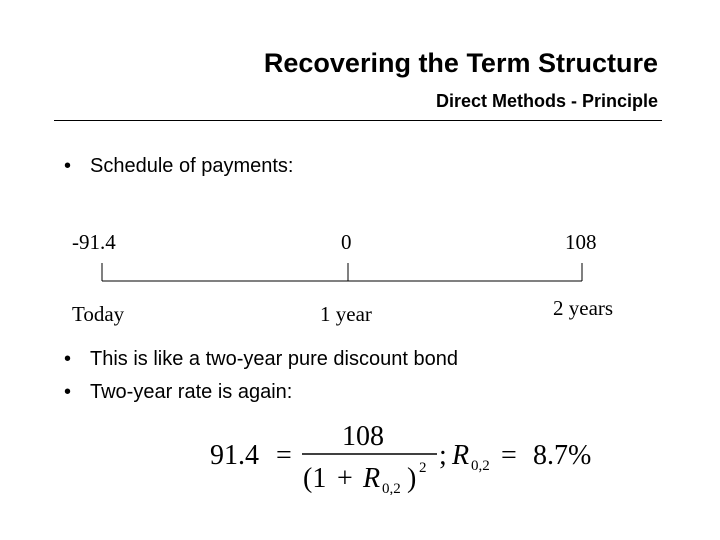 The image size is (720, 540). What do you see at coordinates (98, 314) in the screenshot?
I see `label-today: Today` at bounding box center [98, 314].